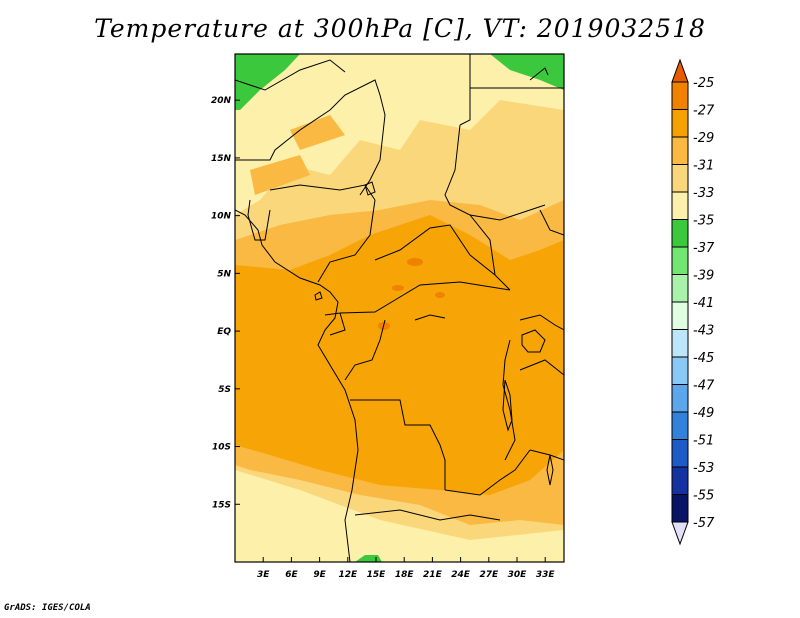 This screenshot has width=800, height=618. Describe the element at coordinates (346, 241) in the screenshot. I see `border-nigeria-cameroon` at that location.